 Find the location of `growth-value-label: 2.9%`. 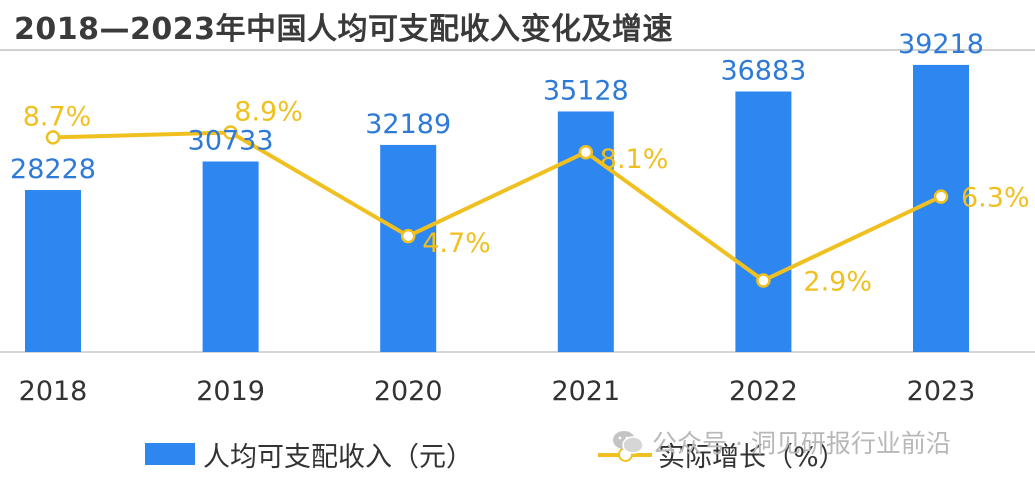

growth-value-label: 2.9% is located at coordinates (837, 281).